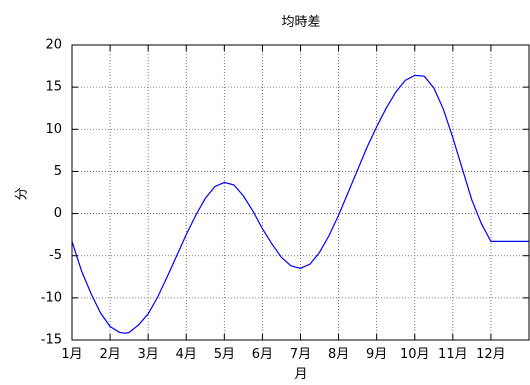 The width and height of the screenshot is (530, 385). Describe the element at coordinates (300, 22) in the screenshot. I see `chart-title: 均時差` at that location.